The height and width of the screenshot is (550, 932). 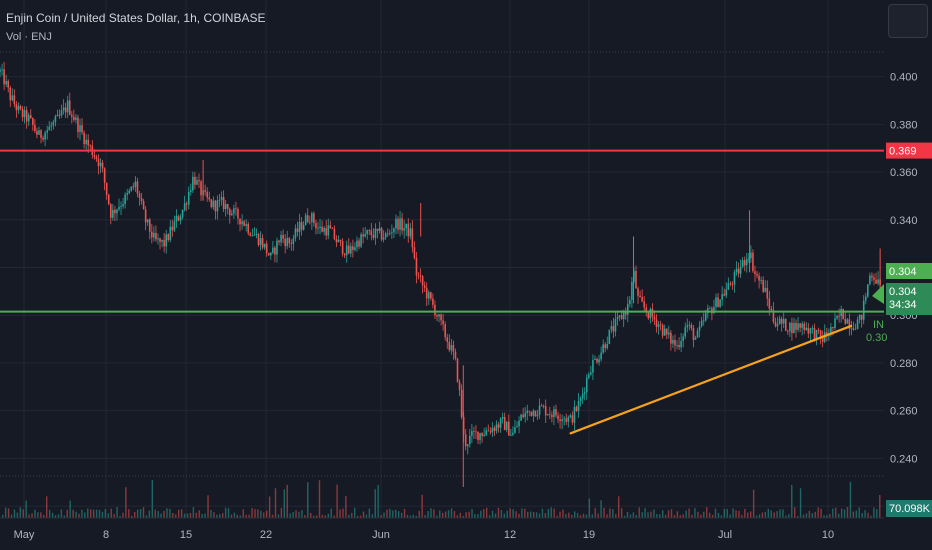 What do you see at coordinates (711, 379) in the screenshot?
I see `trendline-layer` at bounding box center [711, 379].